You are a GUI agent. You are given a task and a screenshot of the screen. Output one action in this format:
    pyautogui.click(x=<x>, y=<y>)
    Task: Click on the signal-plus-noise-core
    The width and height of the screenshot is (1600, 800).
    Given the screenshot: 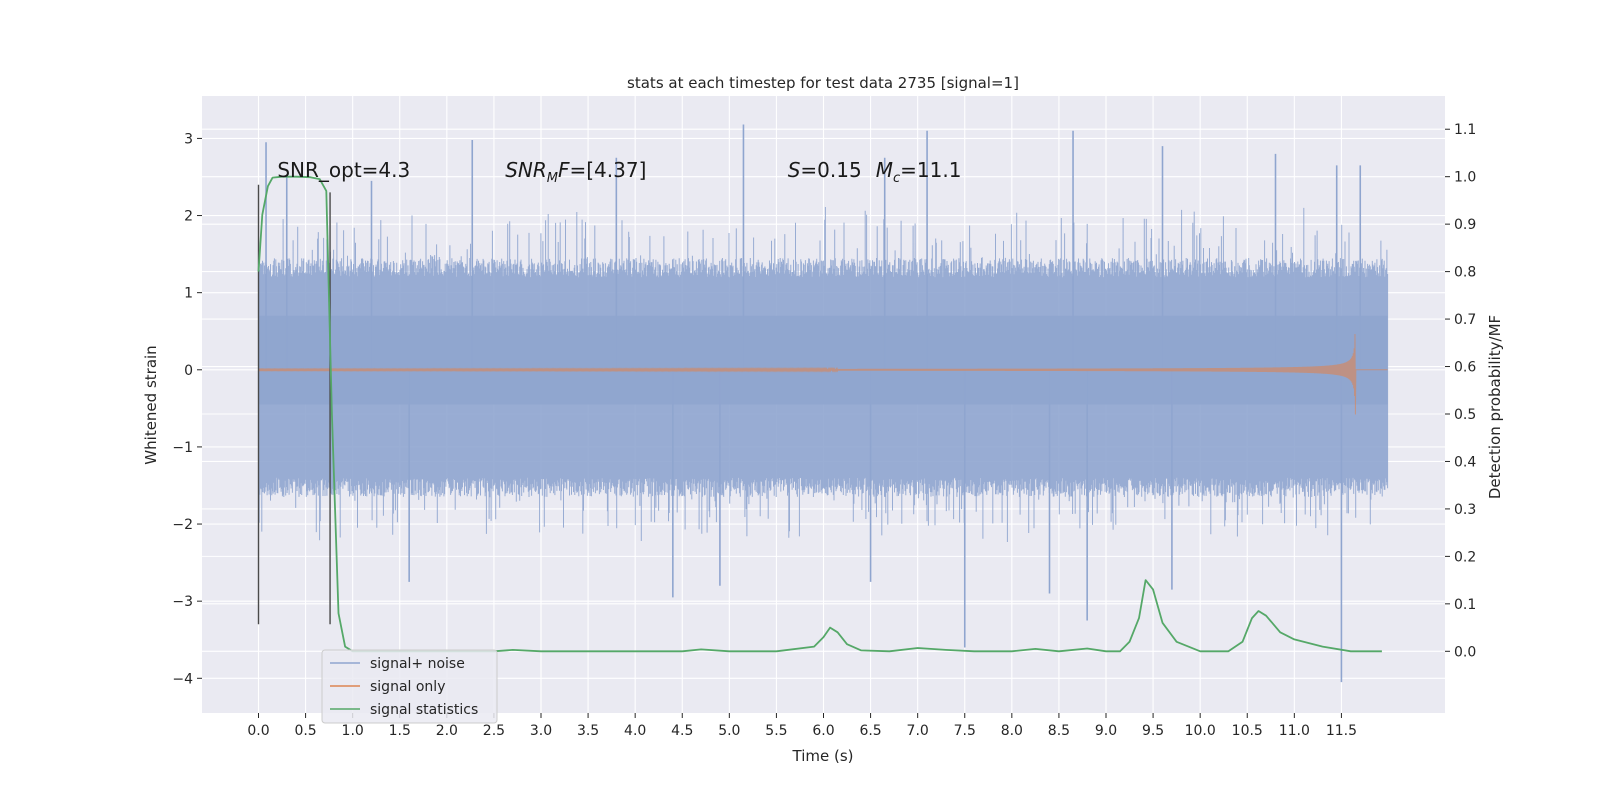 What is the action you would take?
    pyautogui.click(x=823, y=360)
    